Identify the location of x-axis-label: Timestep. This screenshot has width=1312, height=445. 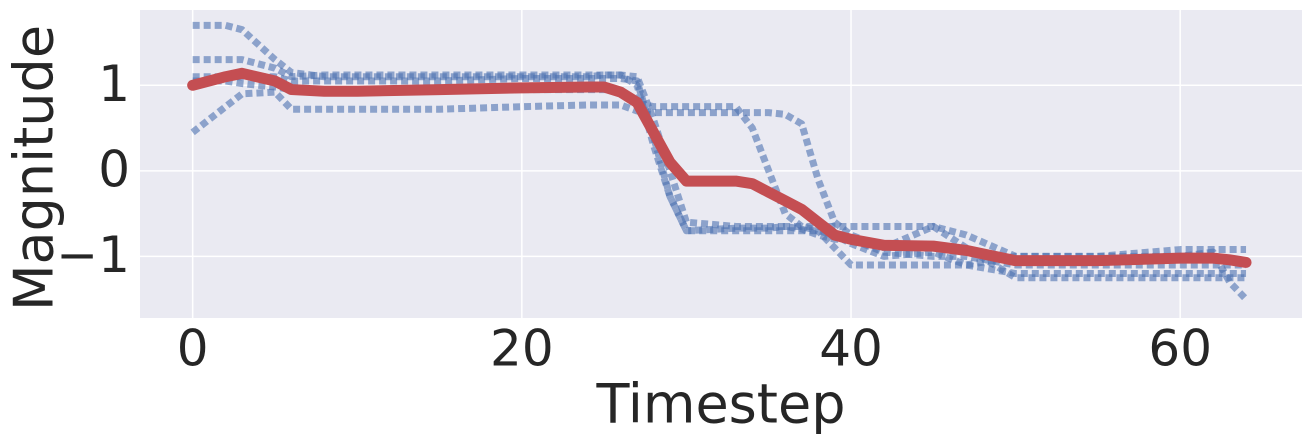
(721, 404).